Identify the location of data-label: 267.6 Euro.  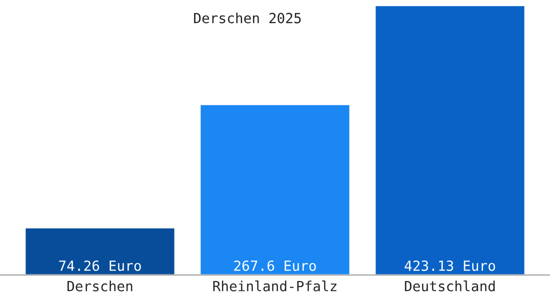
(275, 265).